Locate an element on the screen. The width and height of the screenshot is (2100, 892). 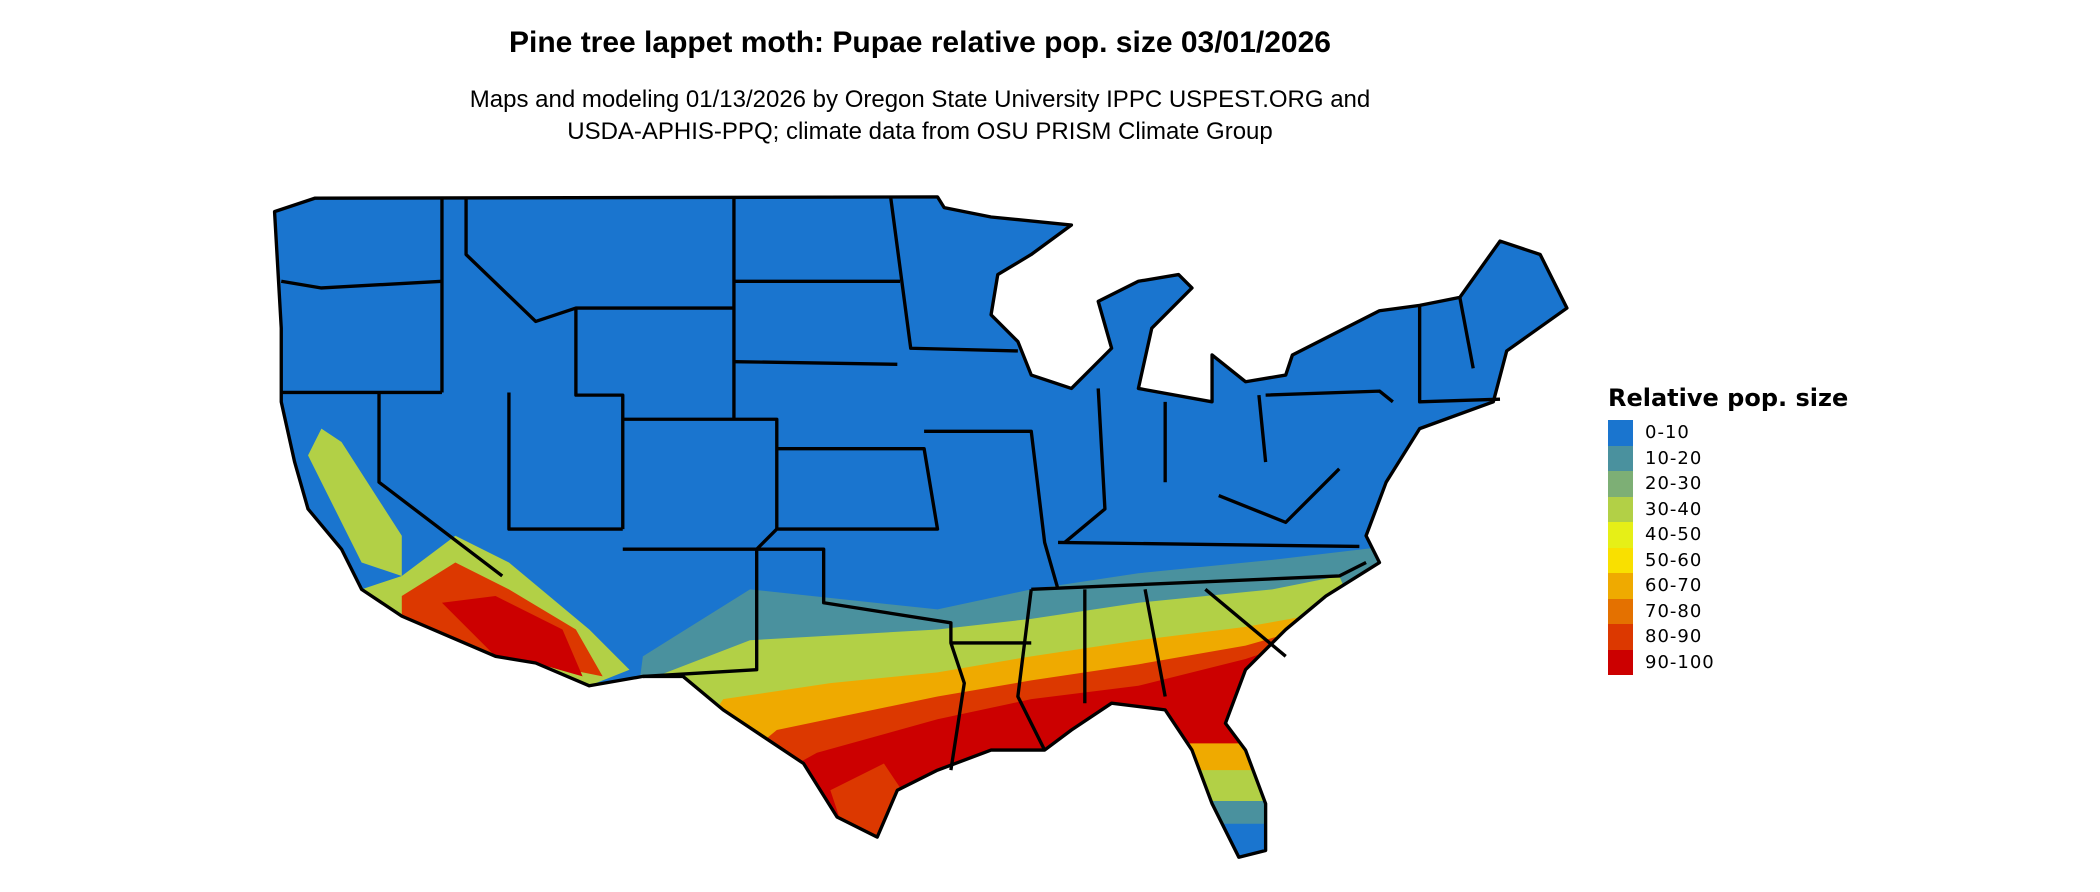
border-il-in is located at coordinates (1085, 466).